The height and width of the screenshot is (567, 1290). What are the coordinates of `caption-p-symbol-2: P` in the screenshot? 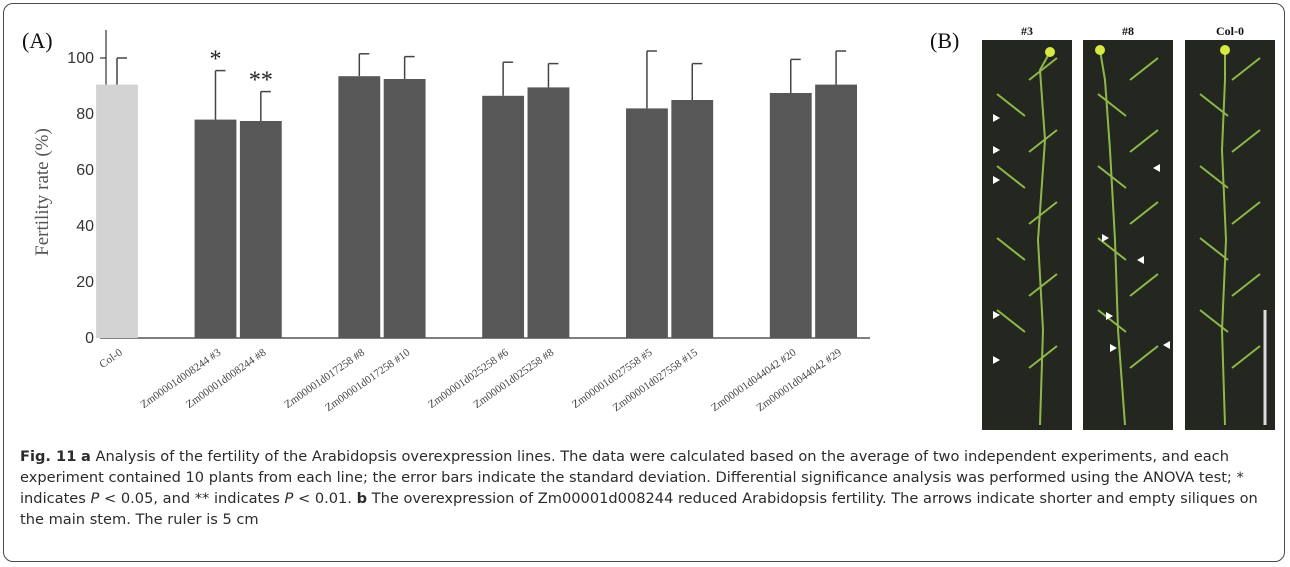 It's located at (289, 498).